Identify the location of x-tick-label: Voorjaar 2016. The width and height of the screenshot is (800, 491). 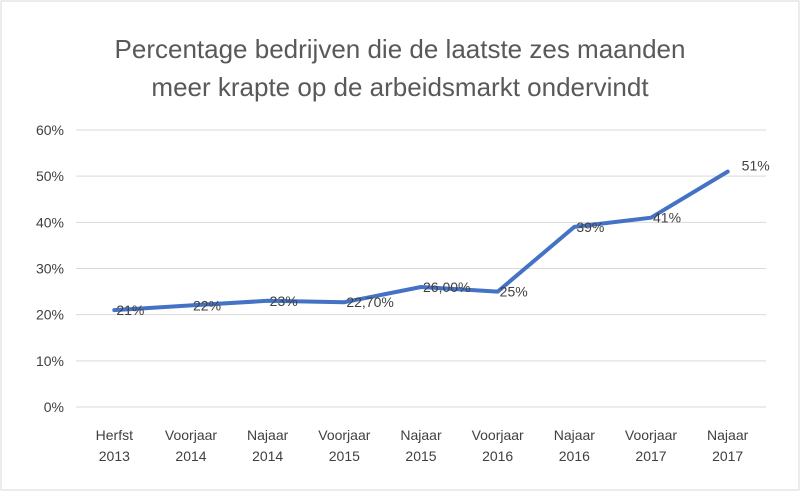
(498, 445).